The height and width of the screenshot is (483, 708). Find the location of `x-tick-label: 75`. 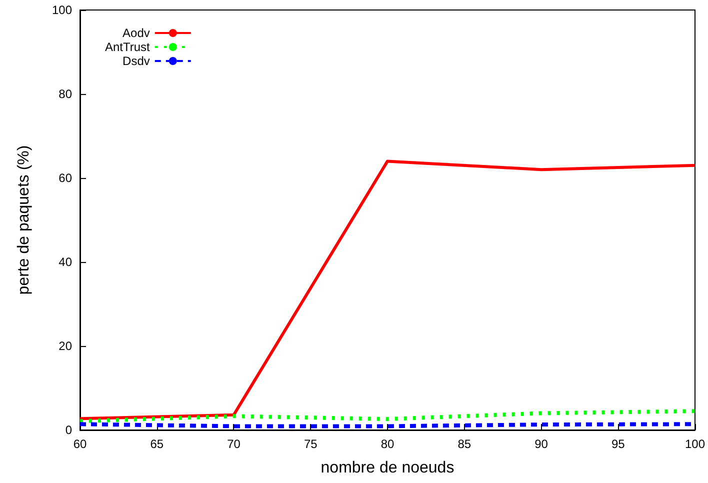

x-tick-label: 75 is located at coordinates (311, 444).